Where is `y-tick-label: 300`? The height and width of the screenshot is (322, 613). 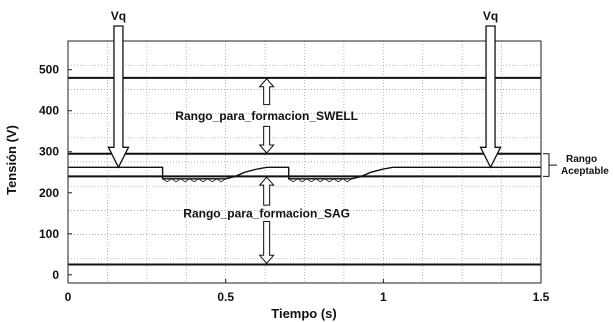
y-tick-label: 300 is located at coordinates (49, 152).